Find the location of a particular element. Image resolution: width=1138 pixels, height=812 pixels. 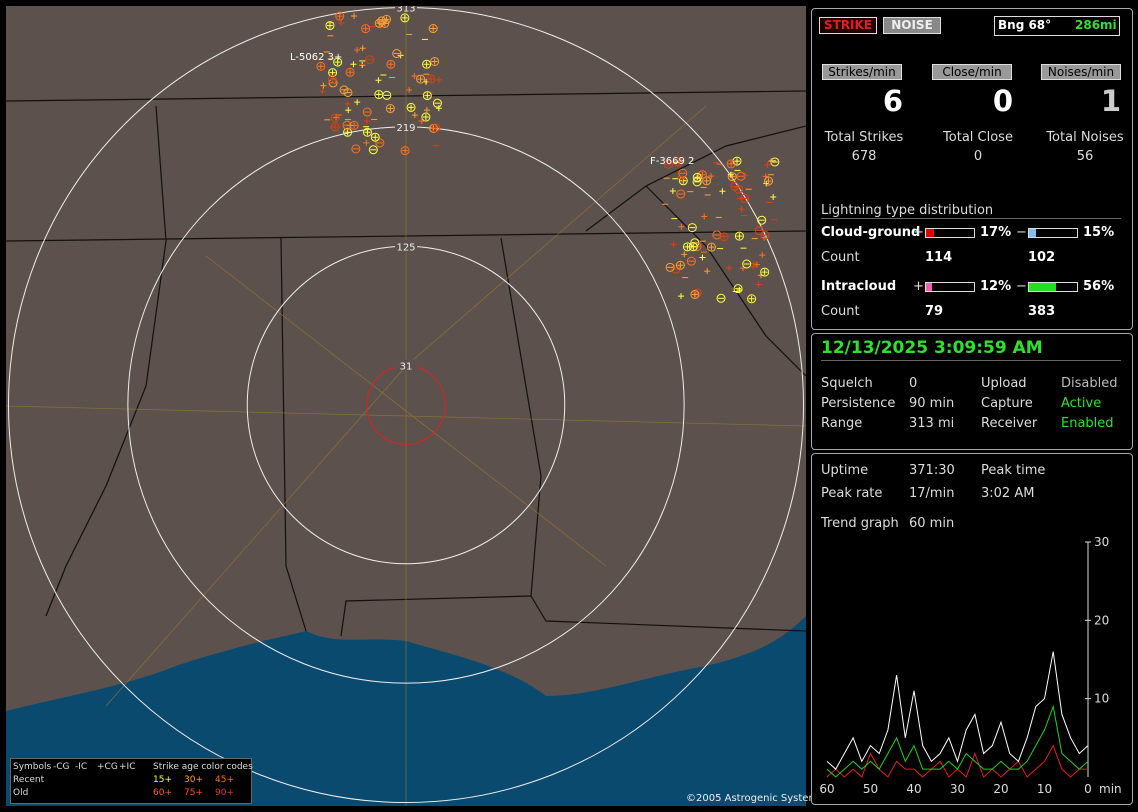

distribution-label: Cloud-ground is located at coordinates (871, 232).